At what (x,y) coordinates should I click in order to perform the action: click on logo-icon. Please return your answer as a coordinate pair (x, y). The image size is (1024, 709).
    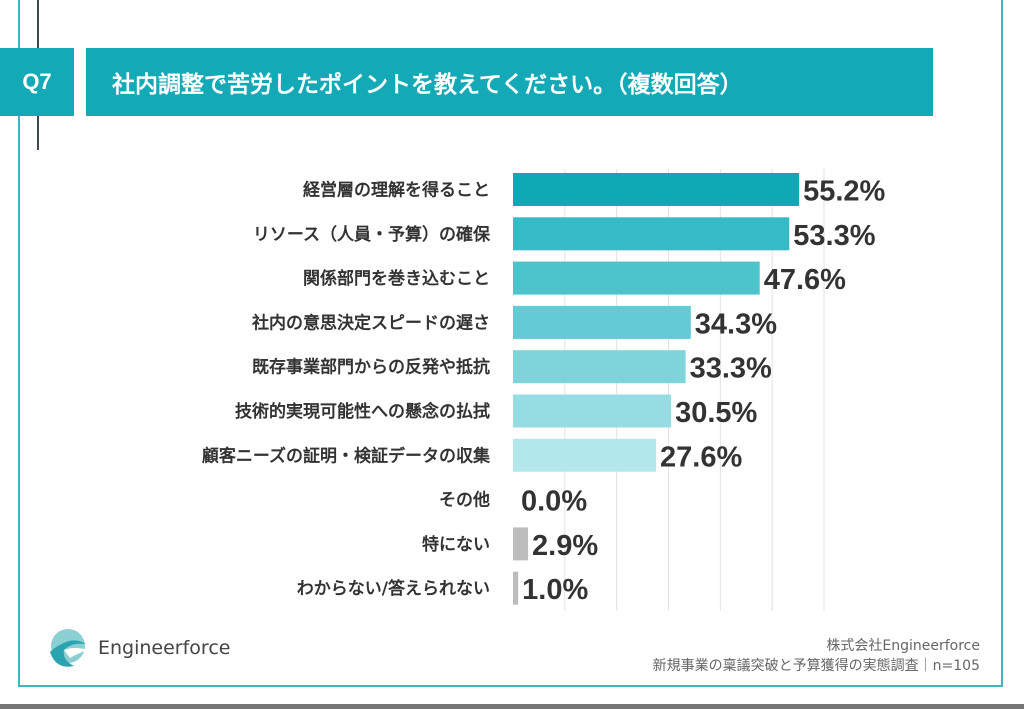
    Looking at the image, I should click on (69, 648).